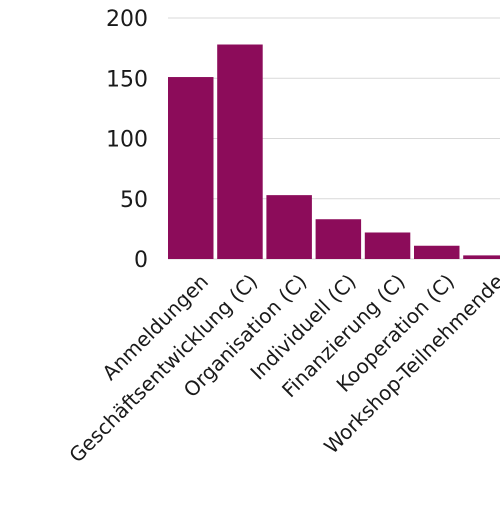 This screenshot has width=500, height=518. What do you see at coordinates (141, 260) in the screenshot?
I see `y-tick-label: 0` at bounding box center [141, 260].